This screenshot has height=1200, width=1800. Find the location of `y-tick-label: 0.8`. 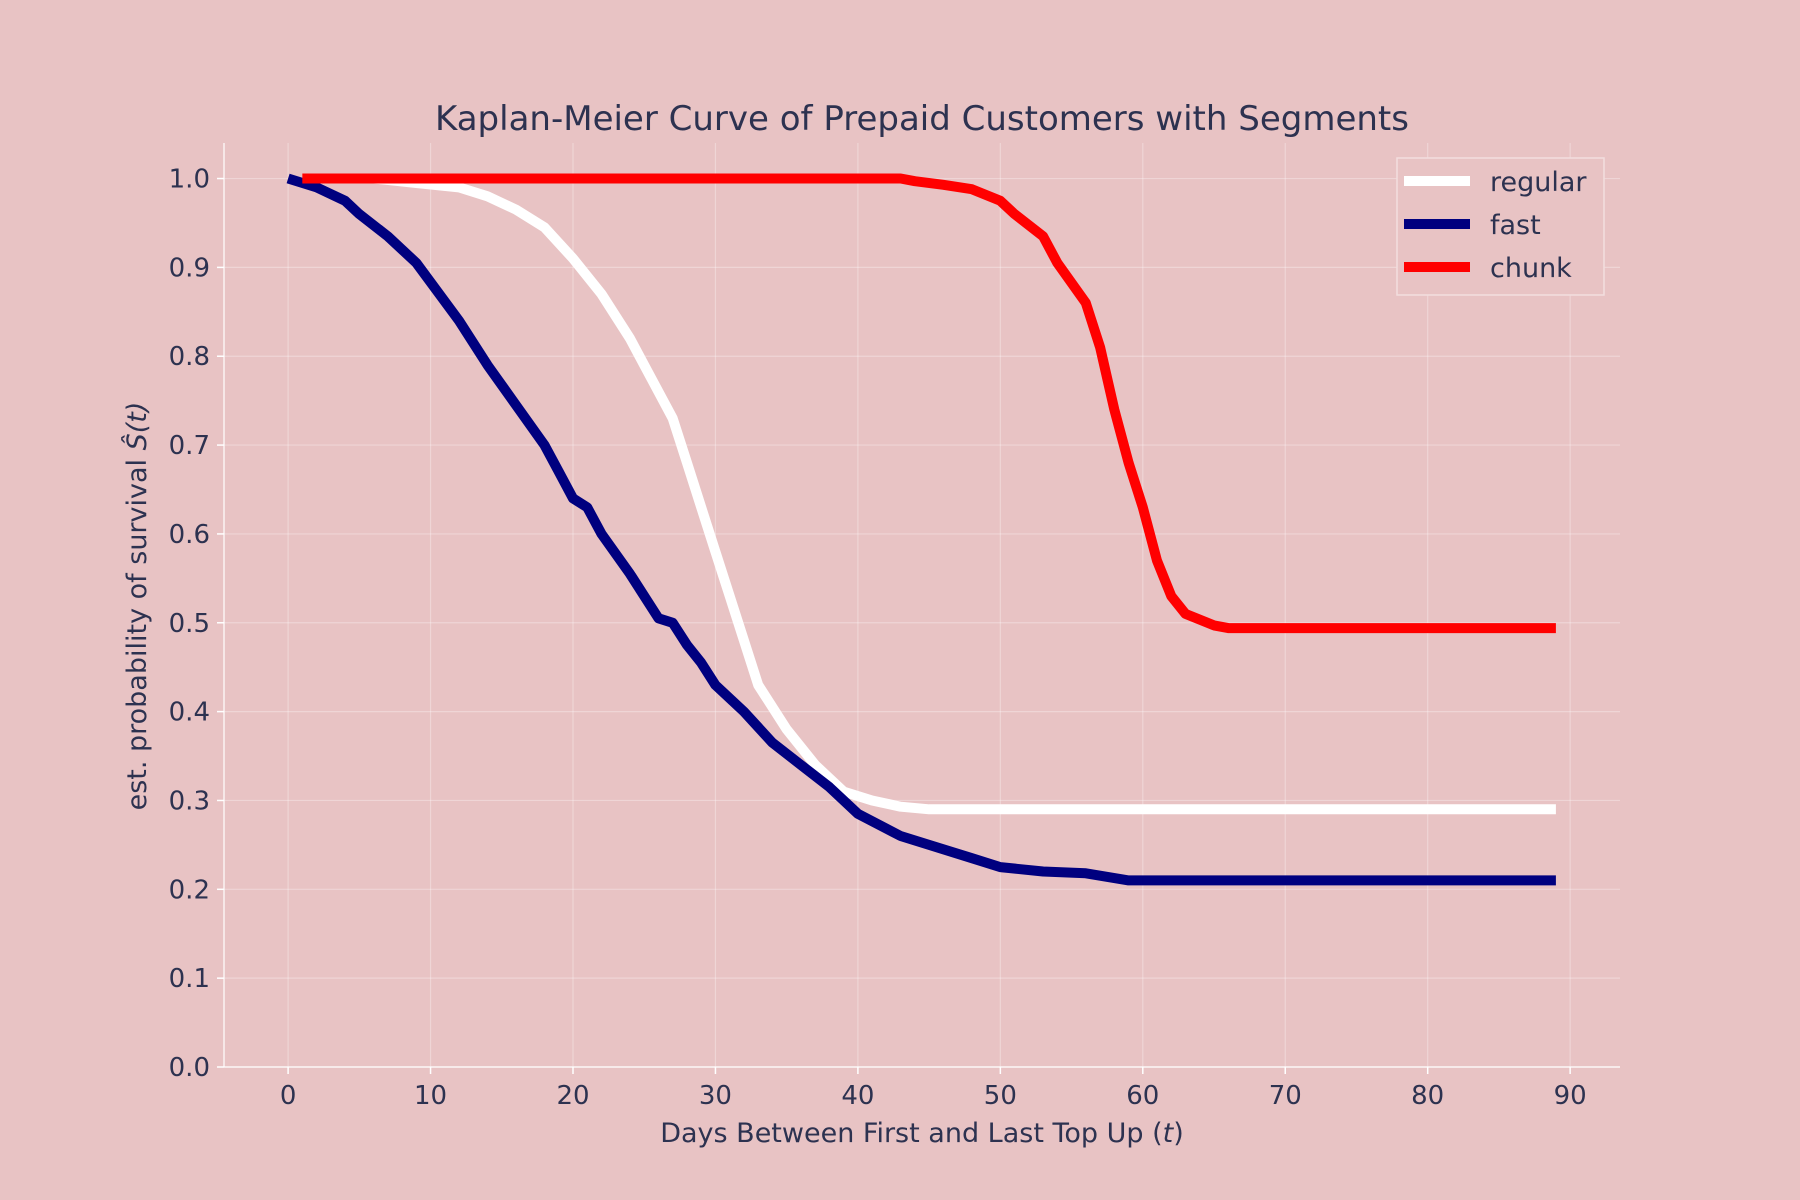

y-tick-label: 0.8 is located at coordinates (189, 357).